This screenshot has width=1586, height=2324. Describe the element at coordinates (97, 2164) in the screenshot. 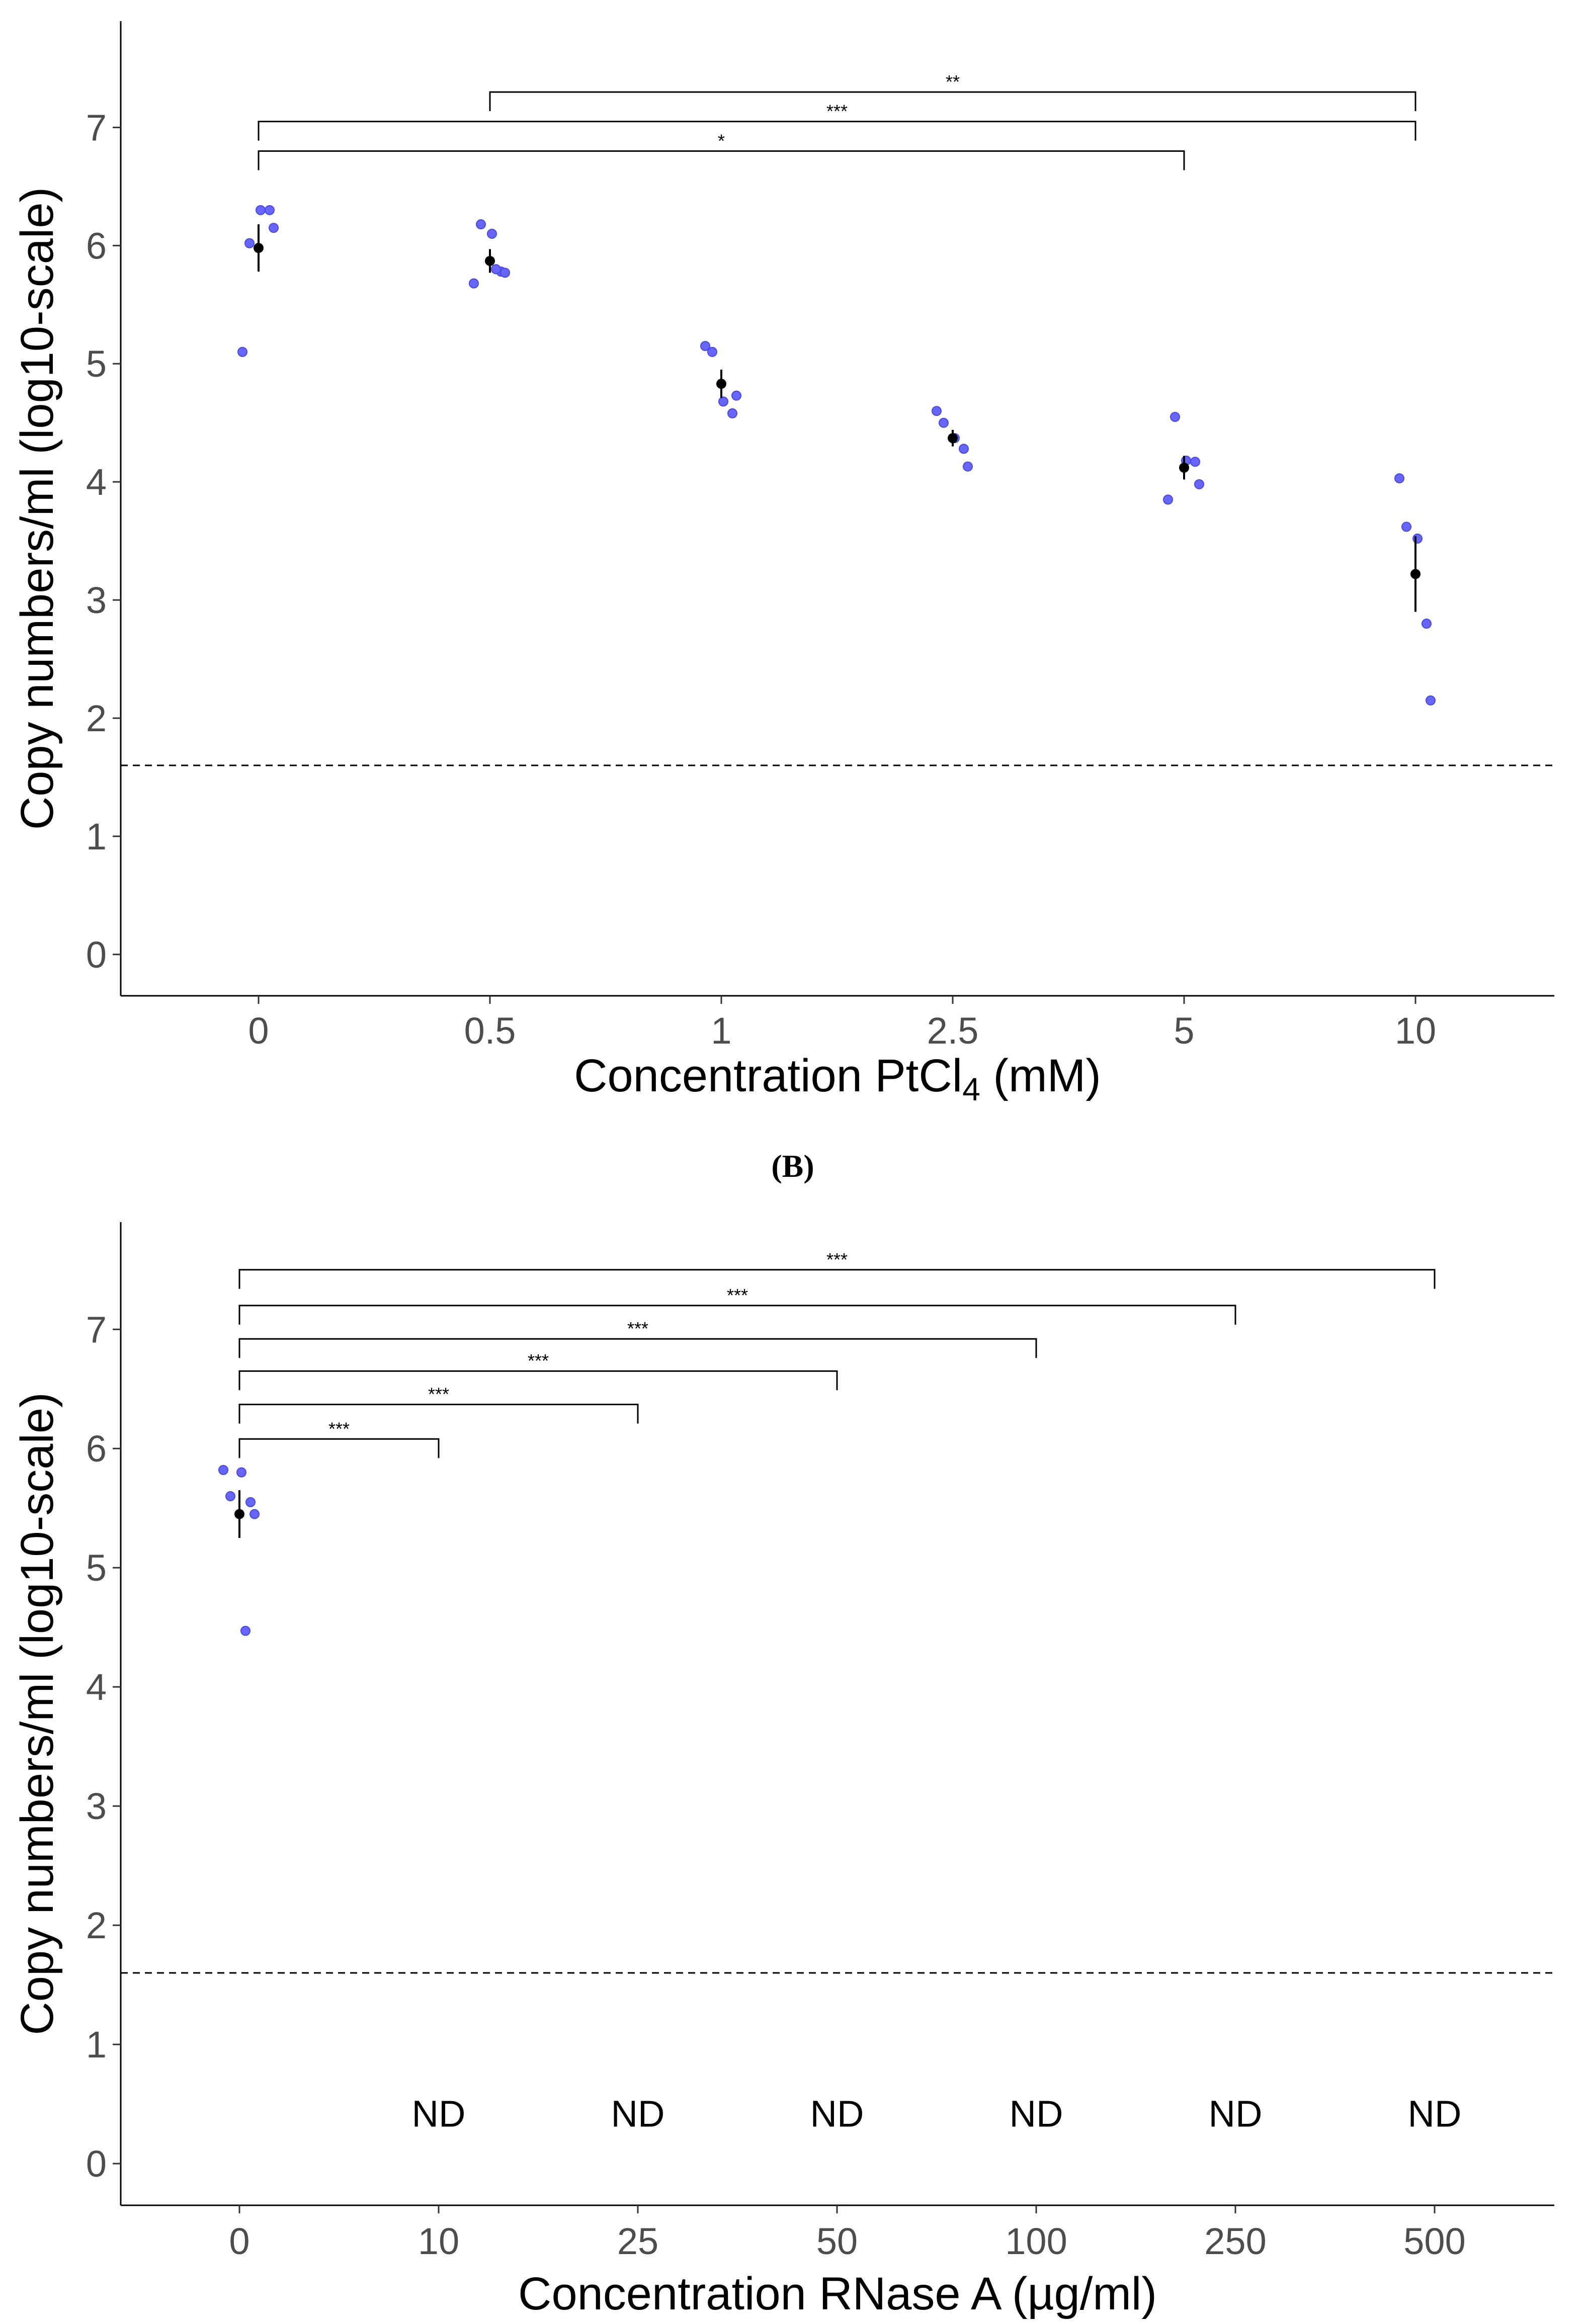

I see `y-tick-label: 0` at that location.